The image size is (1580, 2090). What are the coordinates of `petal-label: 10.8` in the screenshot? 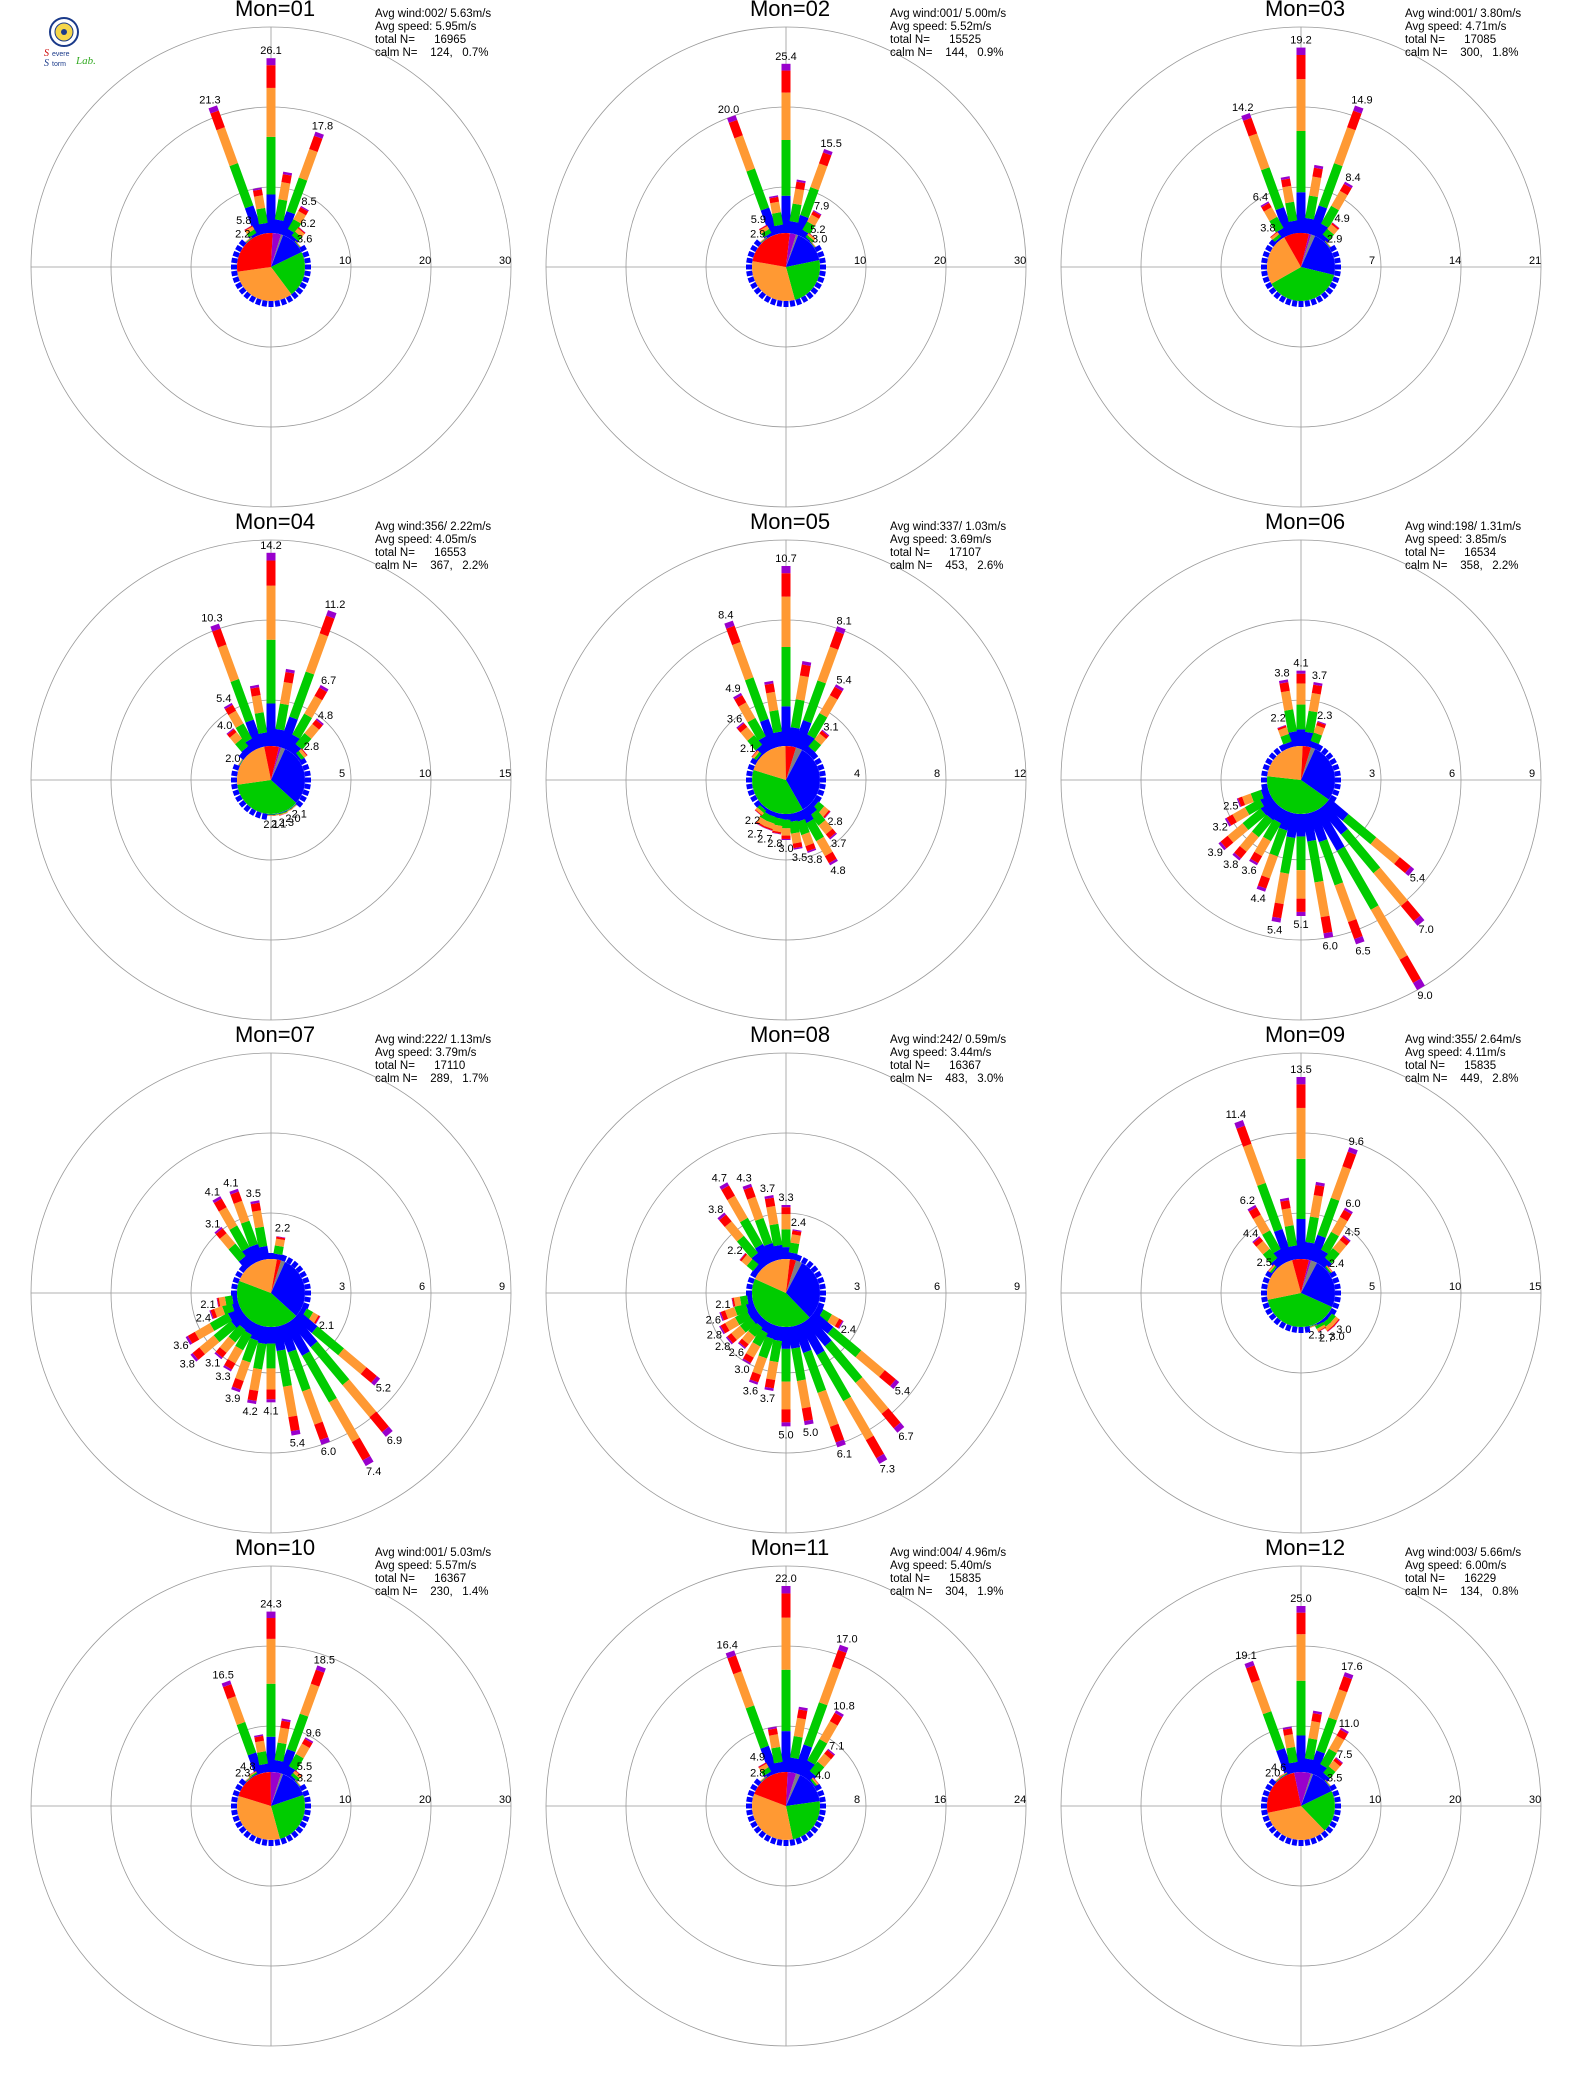 It's located at (843, 1707).